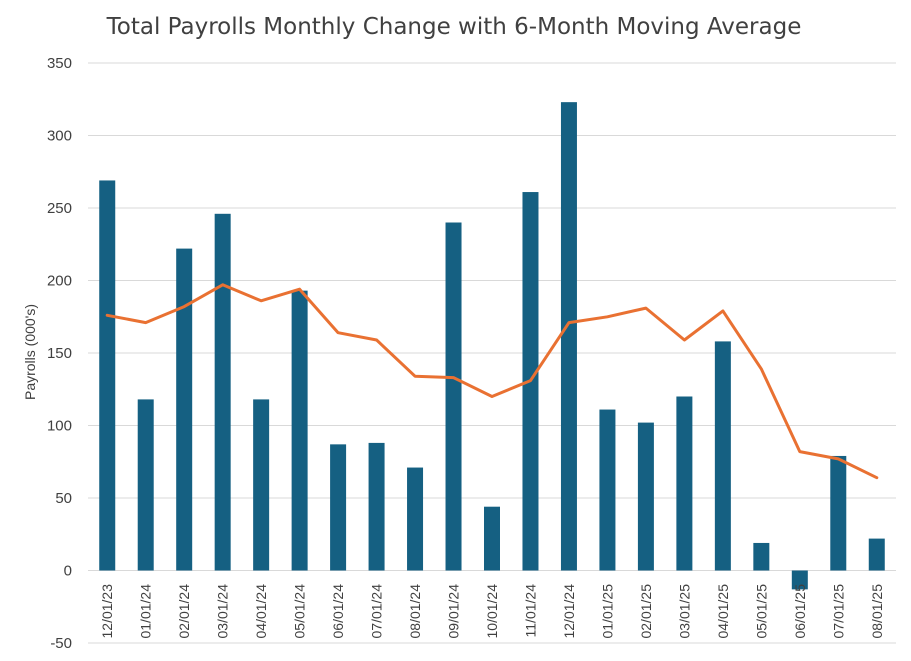 This screenshot has height=661, width=911. I want to click on x-tick-label: 11/01/24, so click(530, 611).